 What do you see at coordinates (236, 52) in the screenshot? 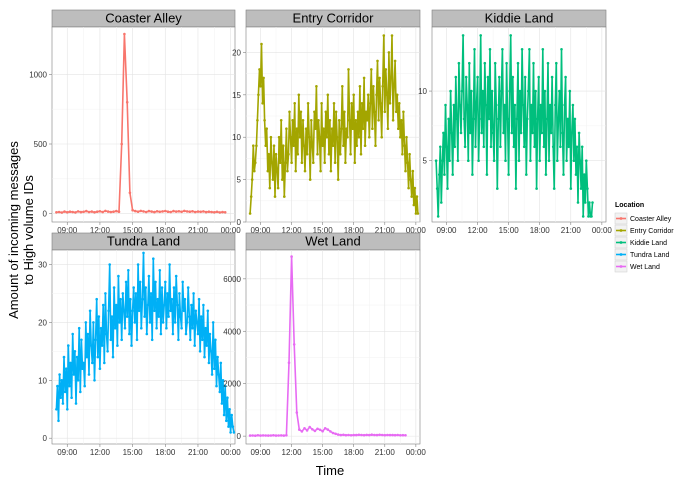
I see `y-tick-label: 20` at bounding box center [236, 52].